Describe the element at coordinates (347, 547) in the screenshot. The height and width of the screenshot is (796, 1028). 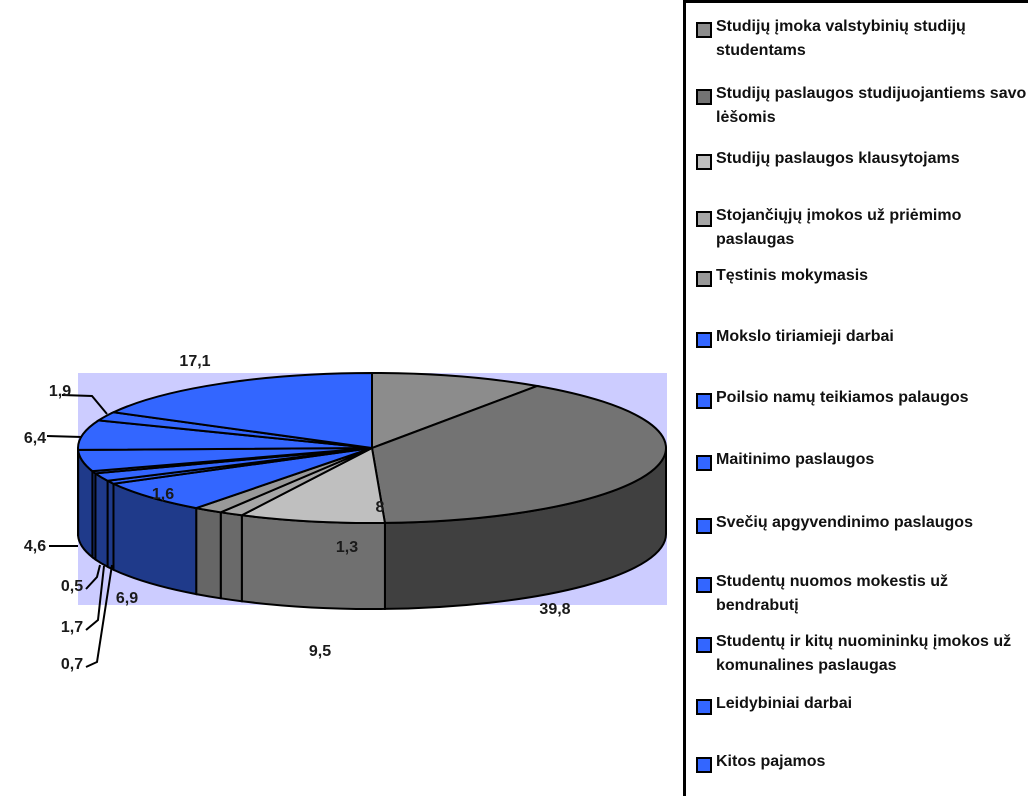
I see `data-label-4: 1,3` at that location.